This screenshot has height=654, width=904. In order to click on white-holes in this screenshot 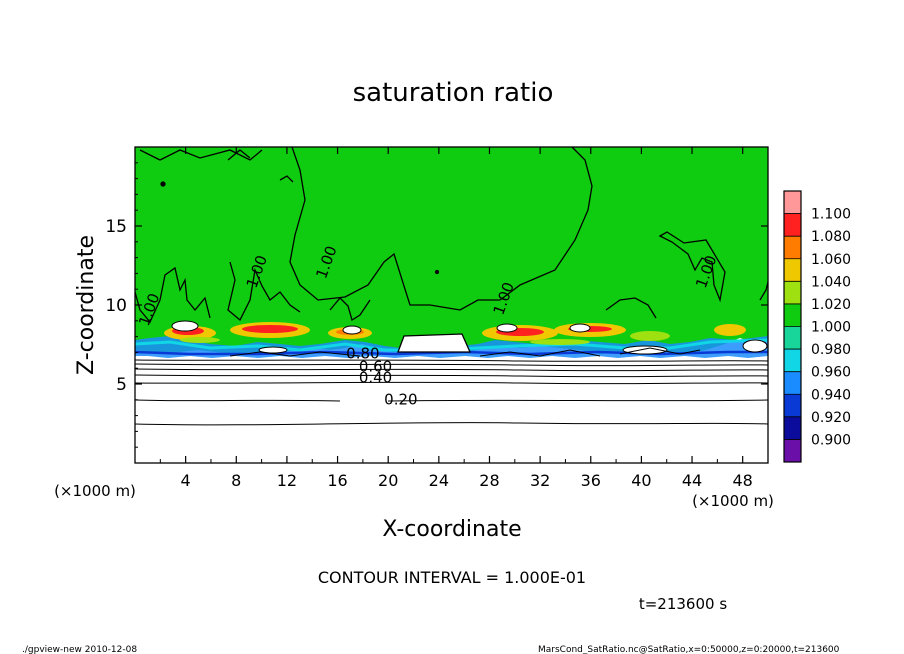, I will do `click(469, 337)`.